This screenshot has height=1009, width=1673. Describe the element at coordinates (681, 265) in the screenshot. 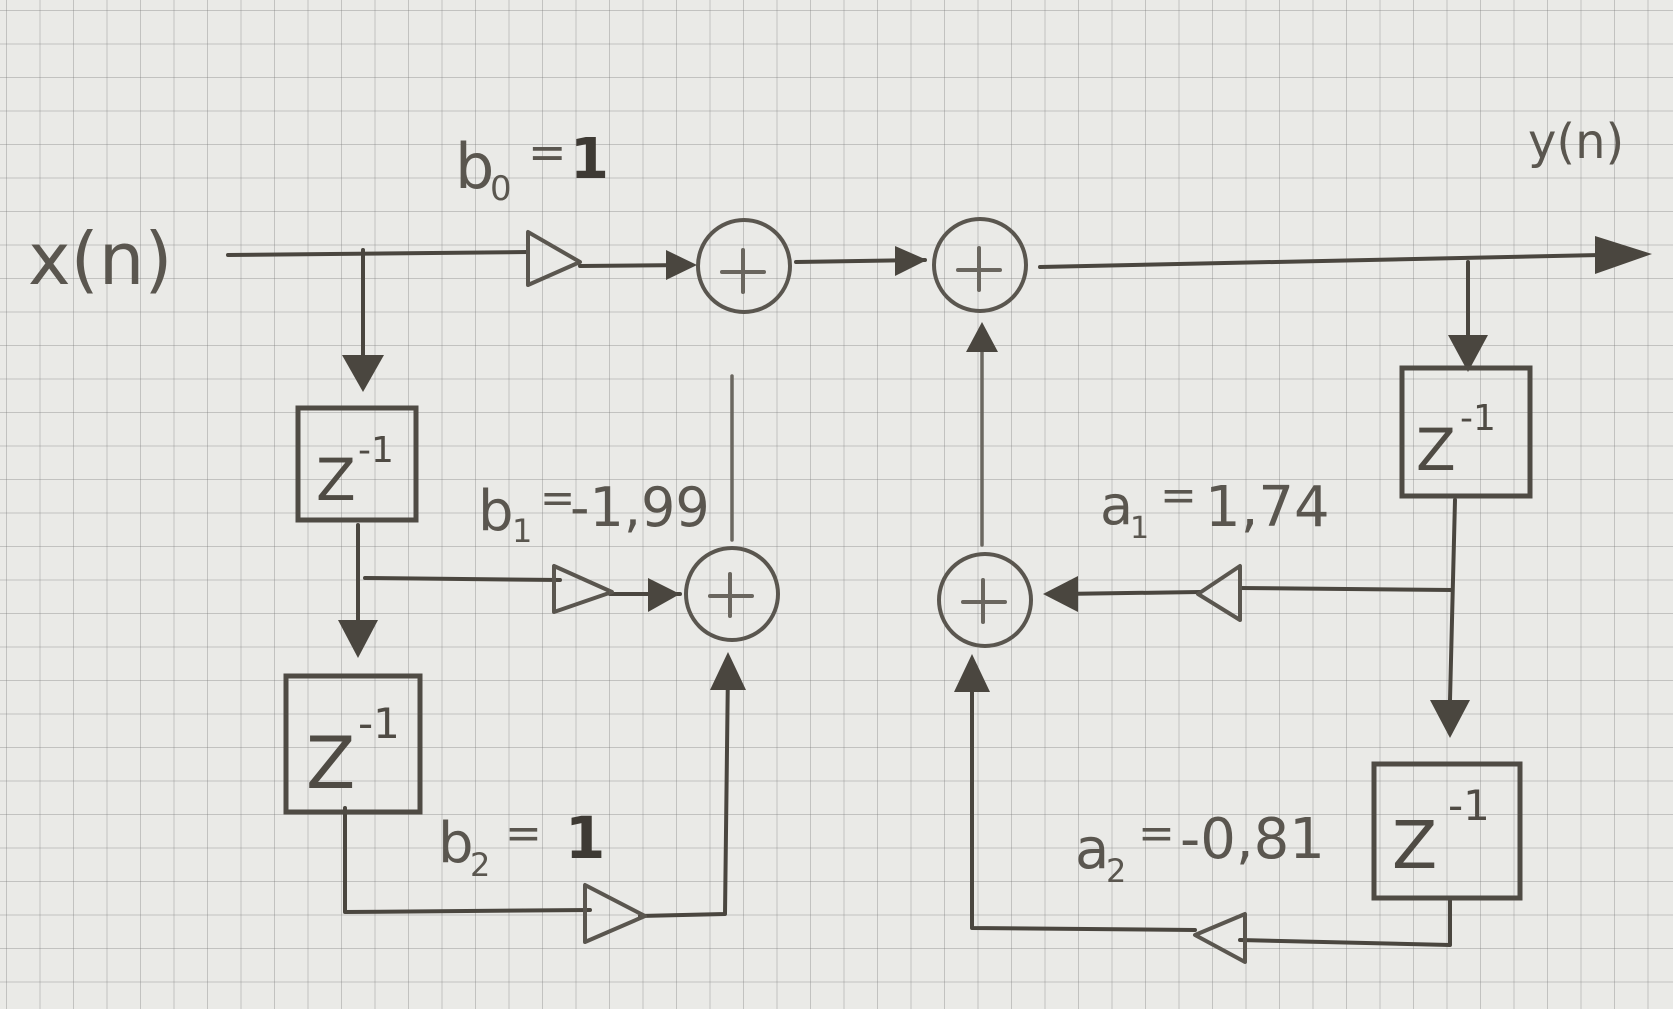

I see `arrowhead-into-adder1` at that location.